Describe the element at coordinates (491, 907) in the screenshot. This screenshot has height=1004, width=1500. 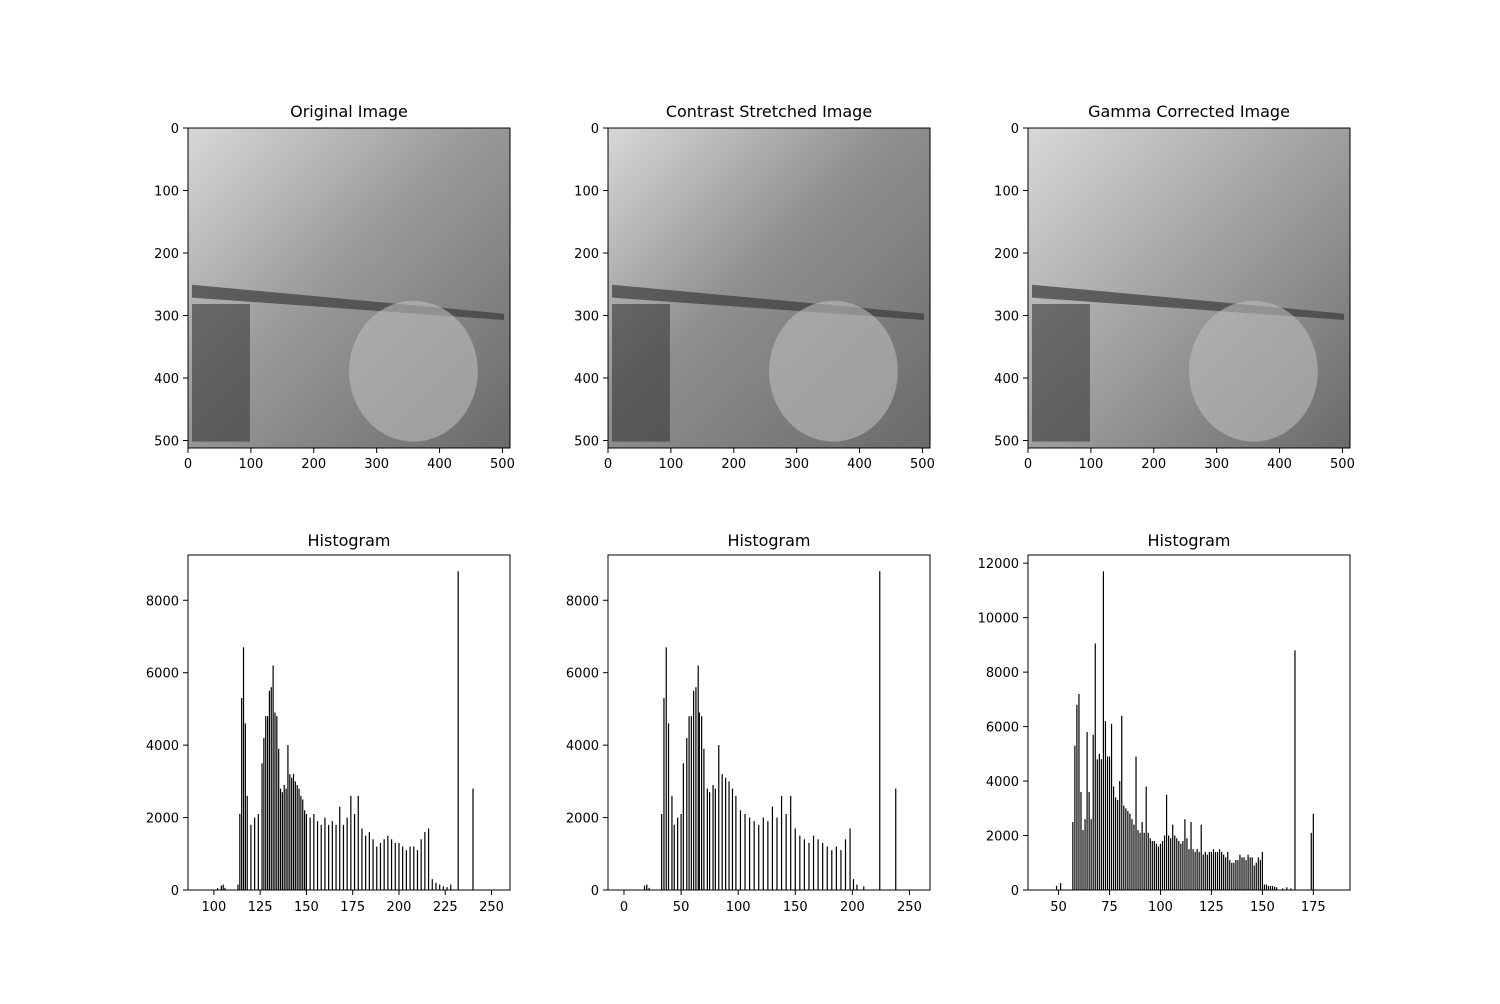
I see `x-tick-label: 250` at that location.